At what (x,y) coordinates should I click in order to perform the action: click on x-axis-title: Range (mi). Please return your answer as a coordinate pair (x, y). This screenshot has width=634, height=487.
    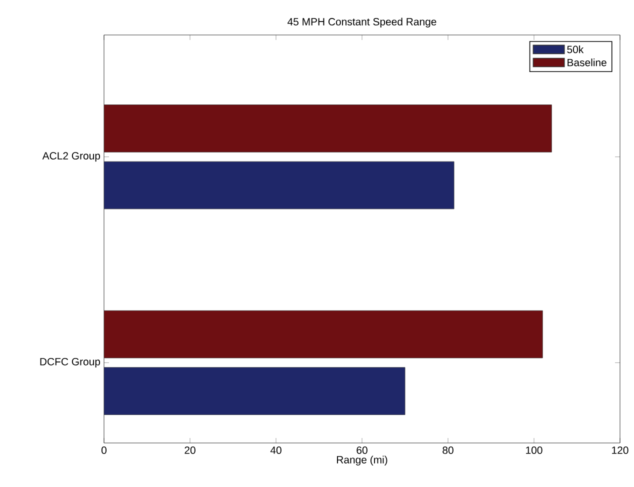
    Looking at the image, I should click on (362, 461).